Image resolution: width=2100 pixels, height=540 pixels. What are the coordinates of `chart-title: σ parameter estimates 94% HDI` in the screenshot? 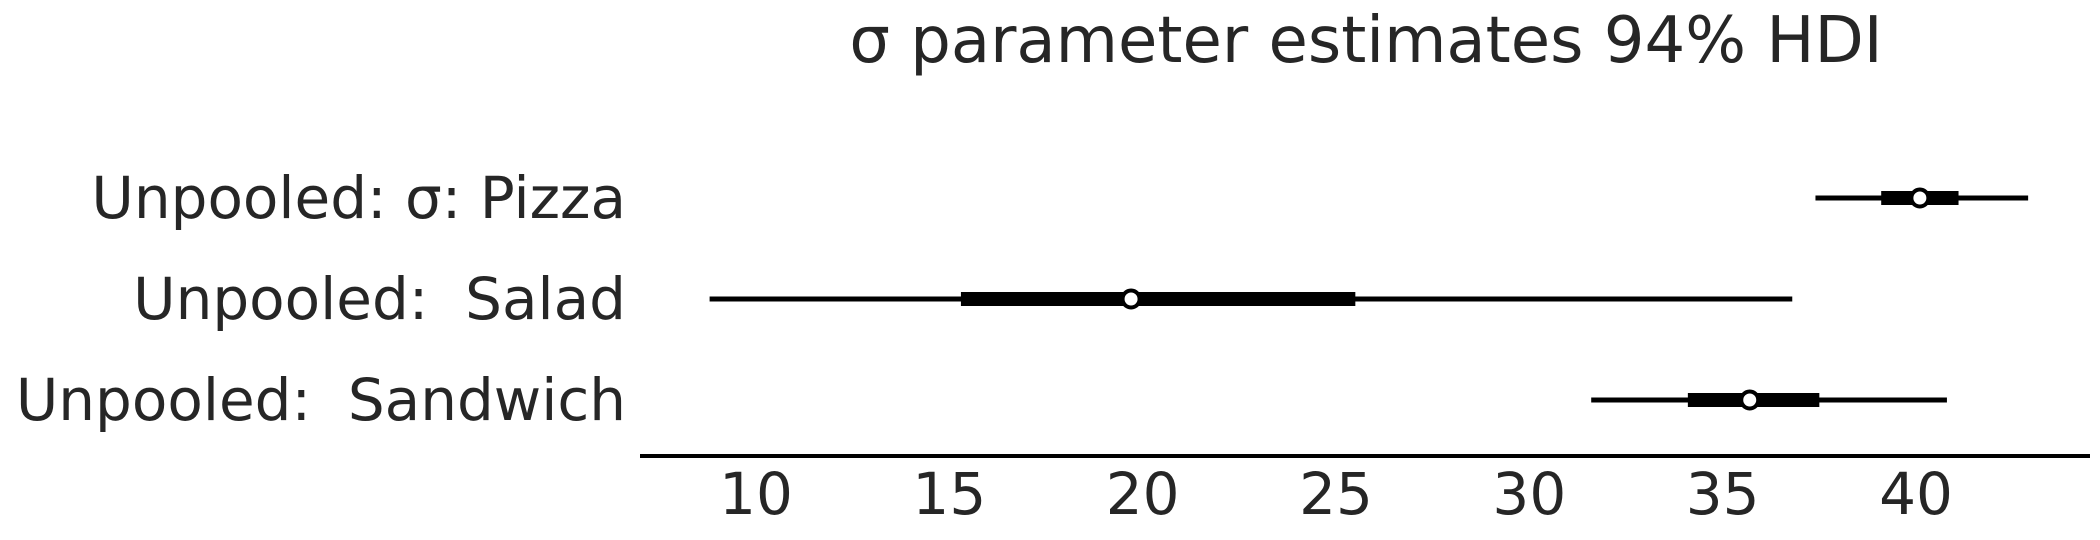 It's located at (1365, 41).